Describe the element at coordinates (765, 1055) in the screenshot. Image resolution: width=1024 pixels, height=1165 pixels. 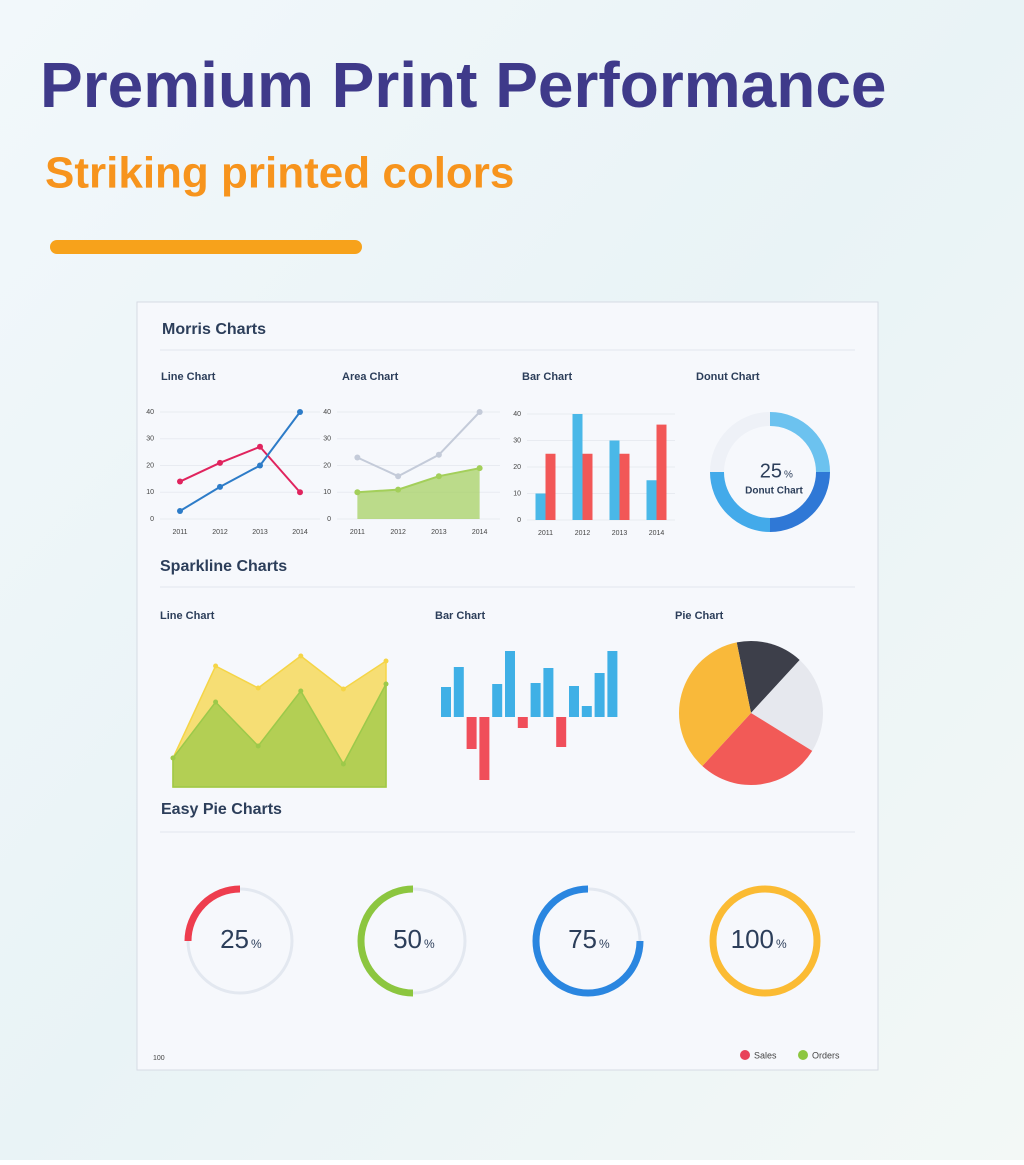
I see `legend-label: Sales` at that location.